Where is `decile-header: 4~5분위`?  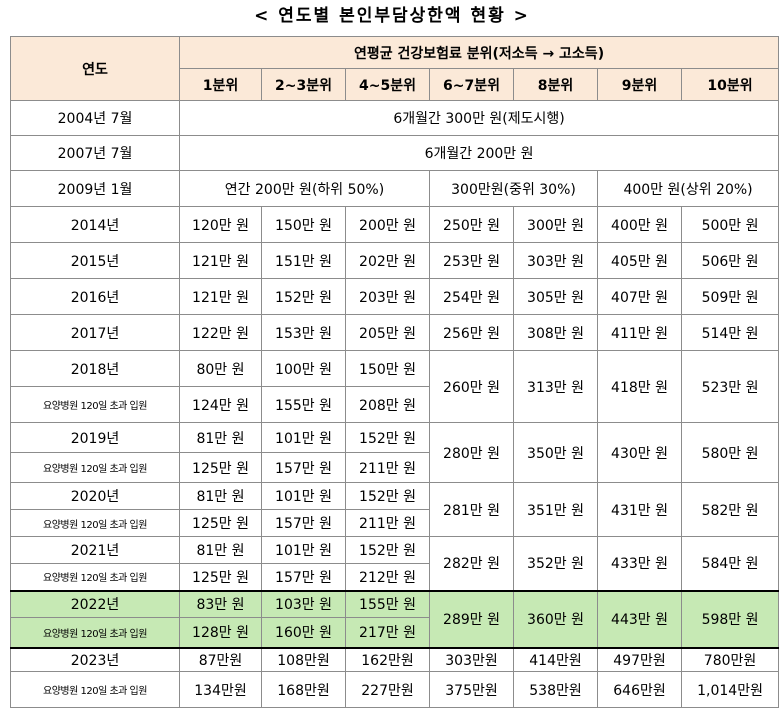
decile-header: 4~5분위 is located at coordinates (387, 84).